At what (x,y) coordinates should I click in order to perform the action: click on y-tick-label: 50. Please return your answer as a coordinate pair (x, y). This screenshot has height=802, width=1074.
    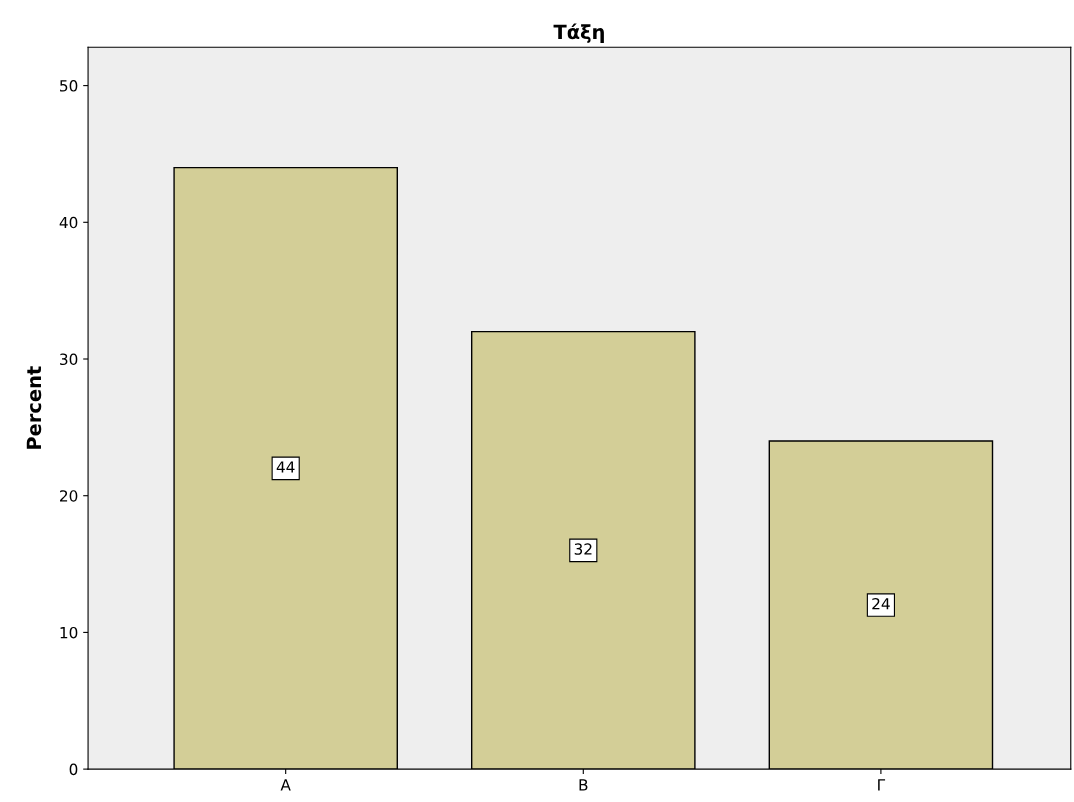
    Looking at the image, I should click on (69, 86).